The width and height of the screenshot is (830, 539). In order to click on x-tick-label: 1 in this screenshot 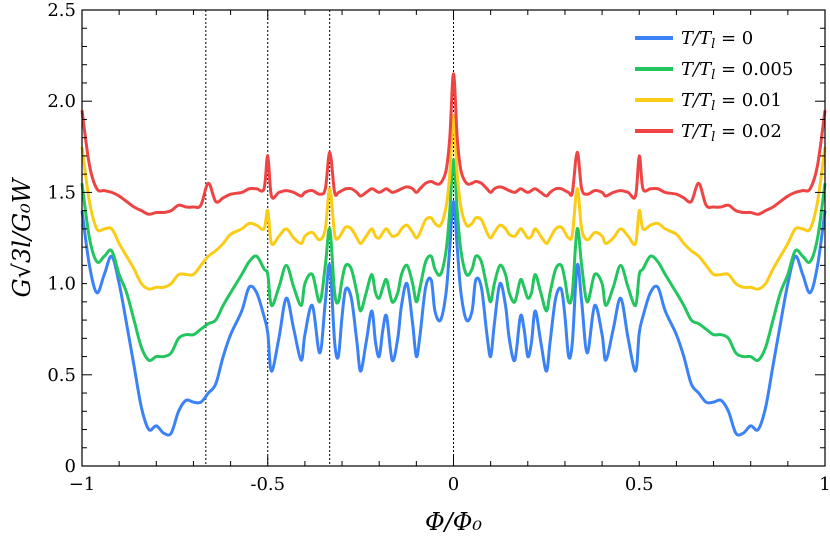, I will do `click(824, 484)`.